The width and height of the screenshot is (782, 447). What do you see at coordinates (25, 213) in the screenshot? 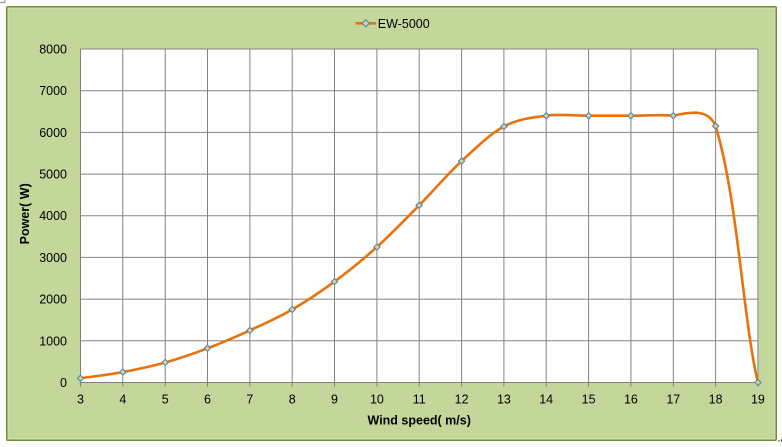
I see `svg-text: Power( W)` at bounding box center [25, 213].